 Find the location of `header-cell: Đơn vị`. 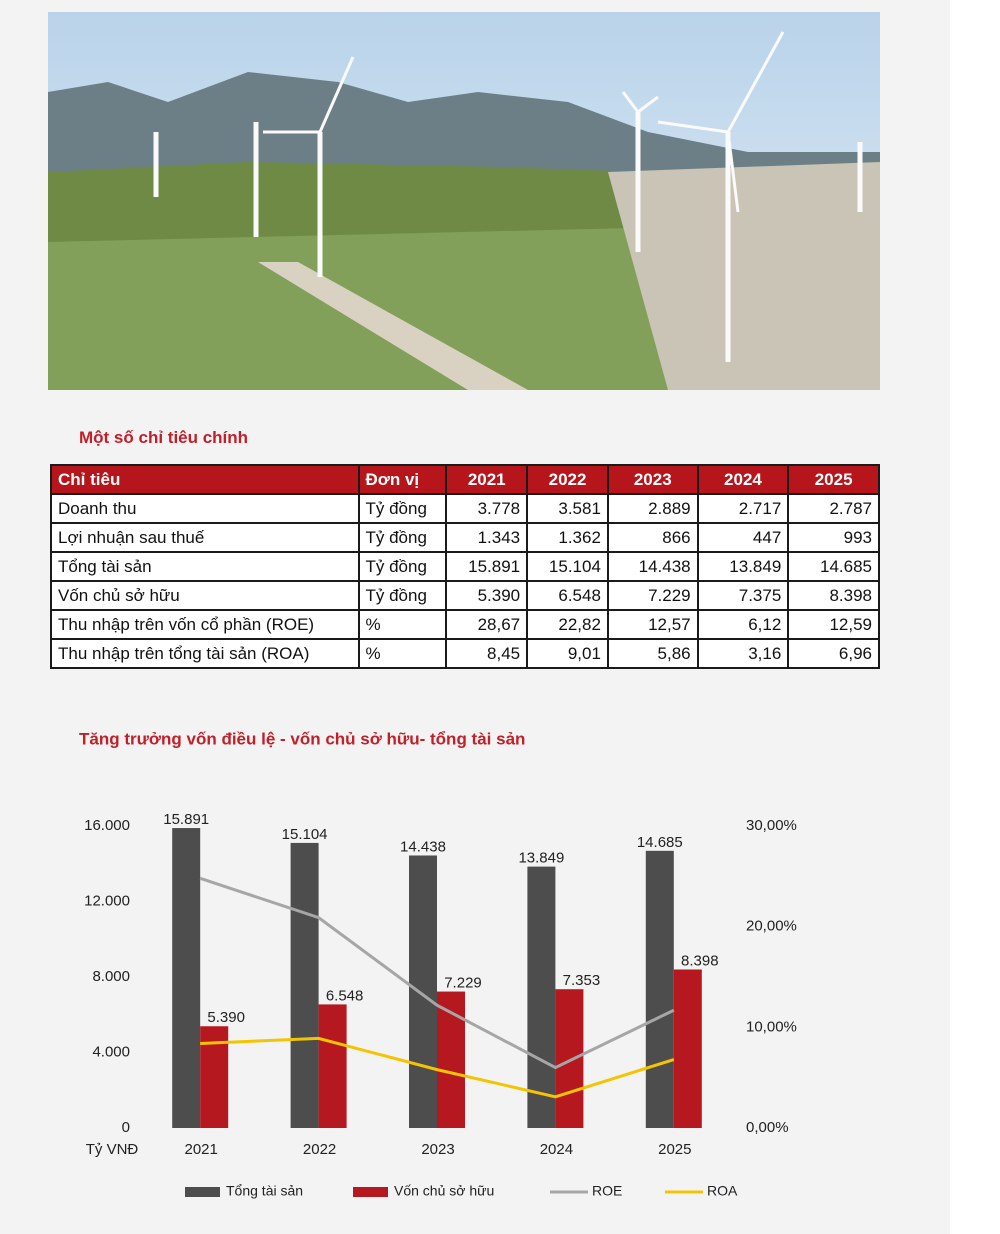

header-cell: Đơn vị is located at coordinates (402, 479).